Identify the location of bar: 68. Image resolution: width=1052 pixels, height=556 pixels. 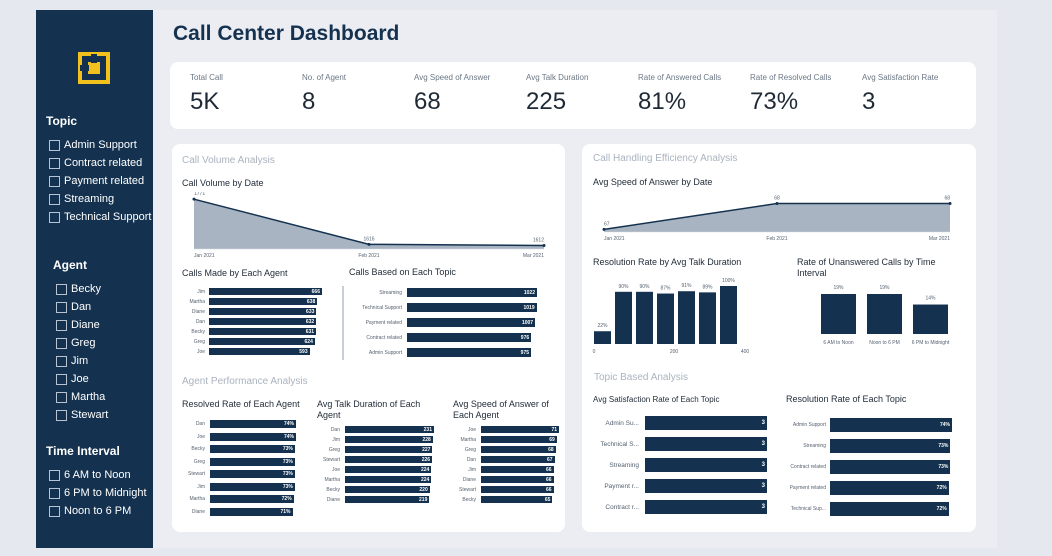
(518, 449).